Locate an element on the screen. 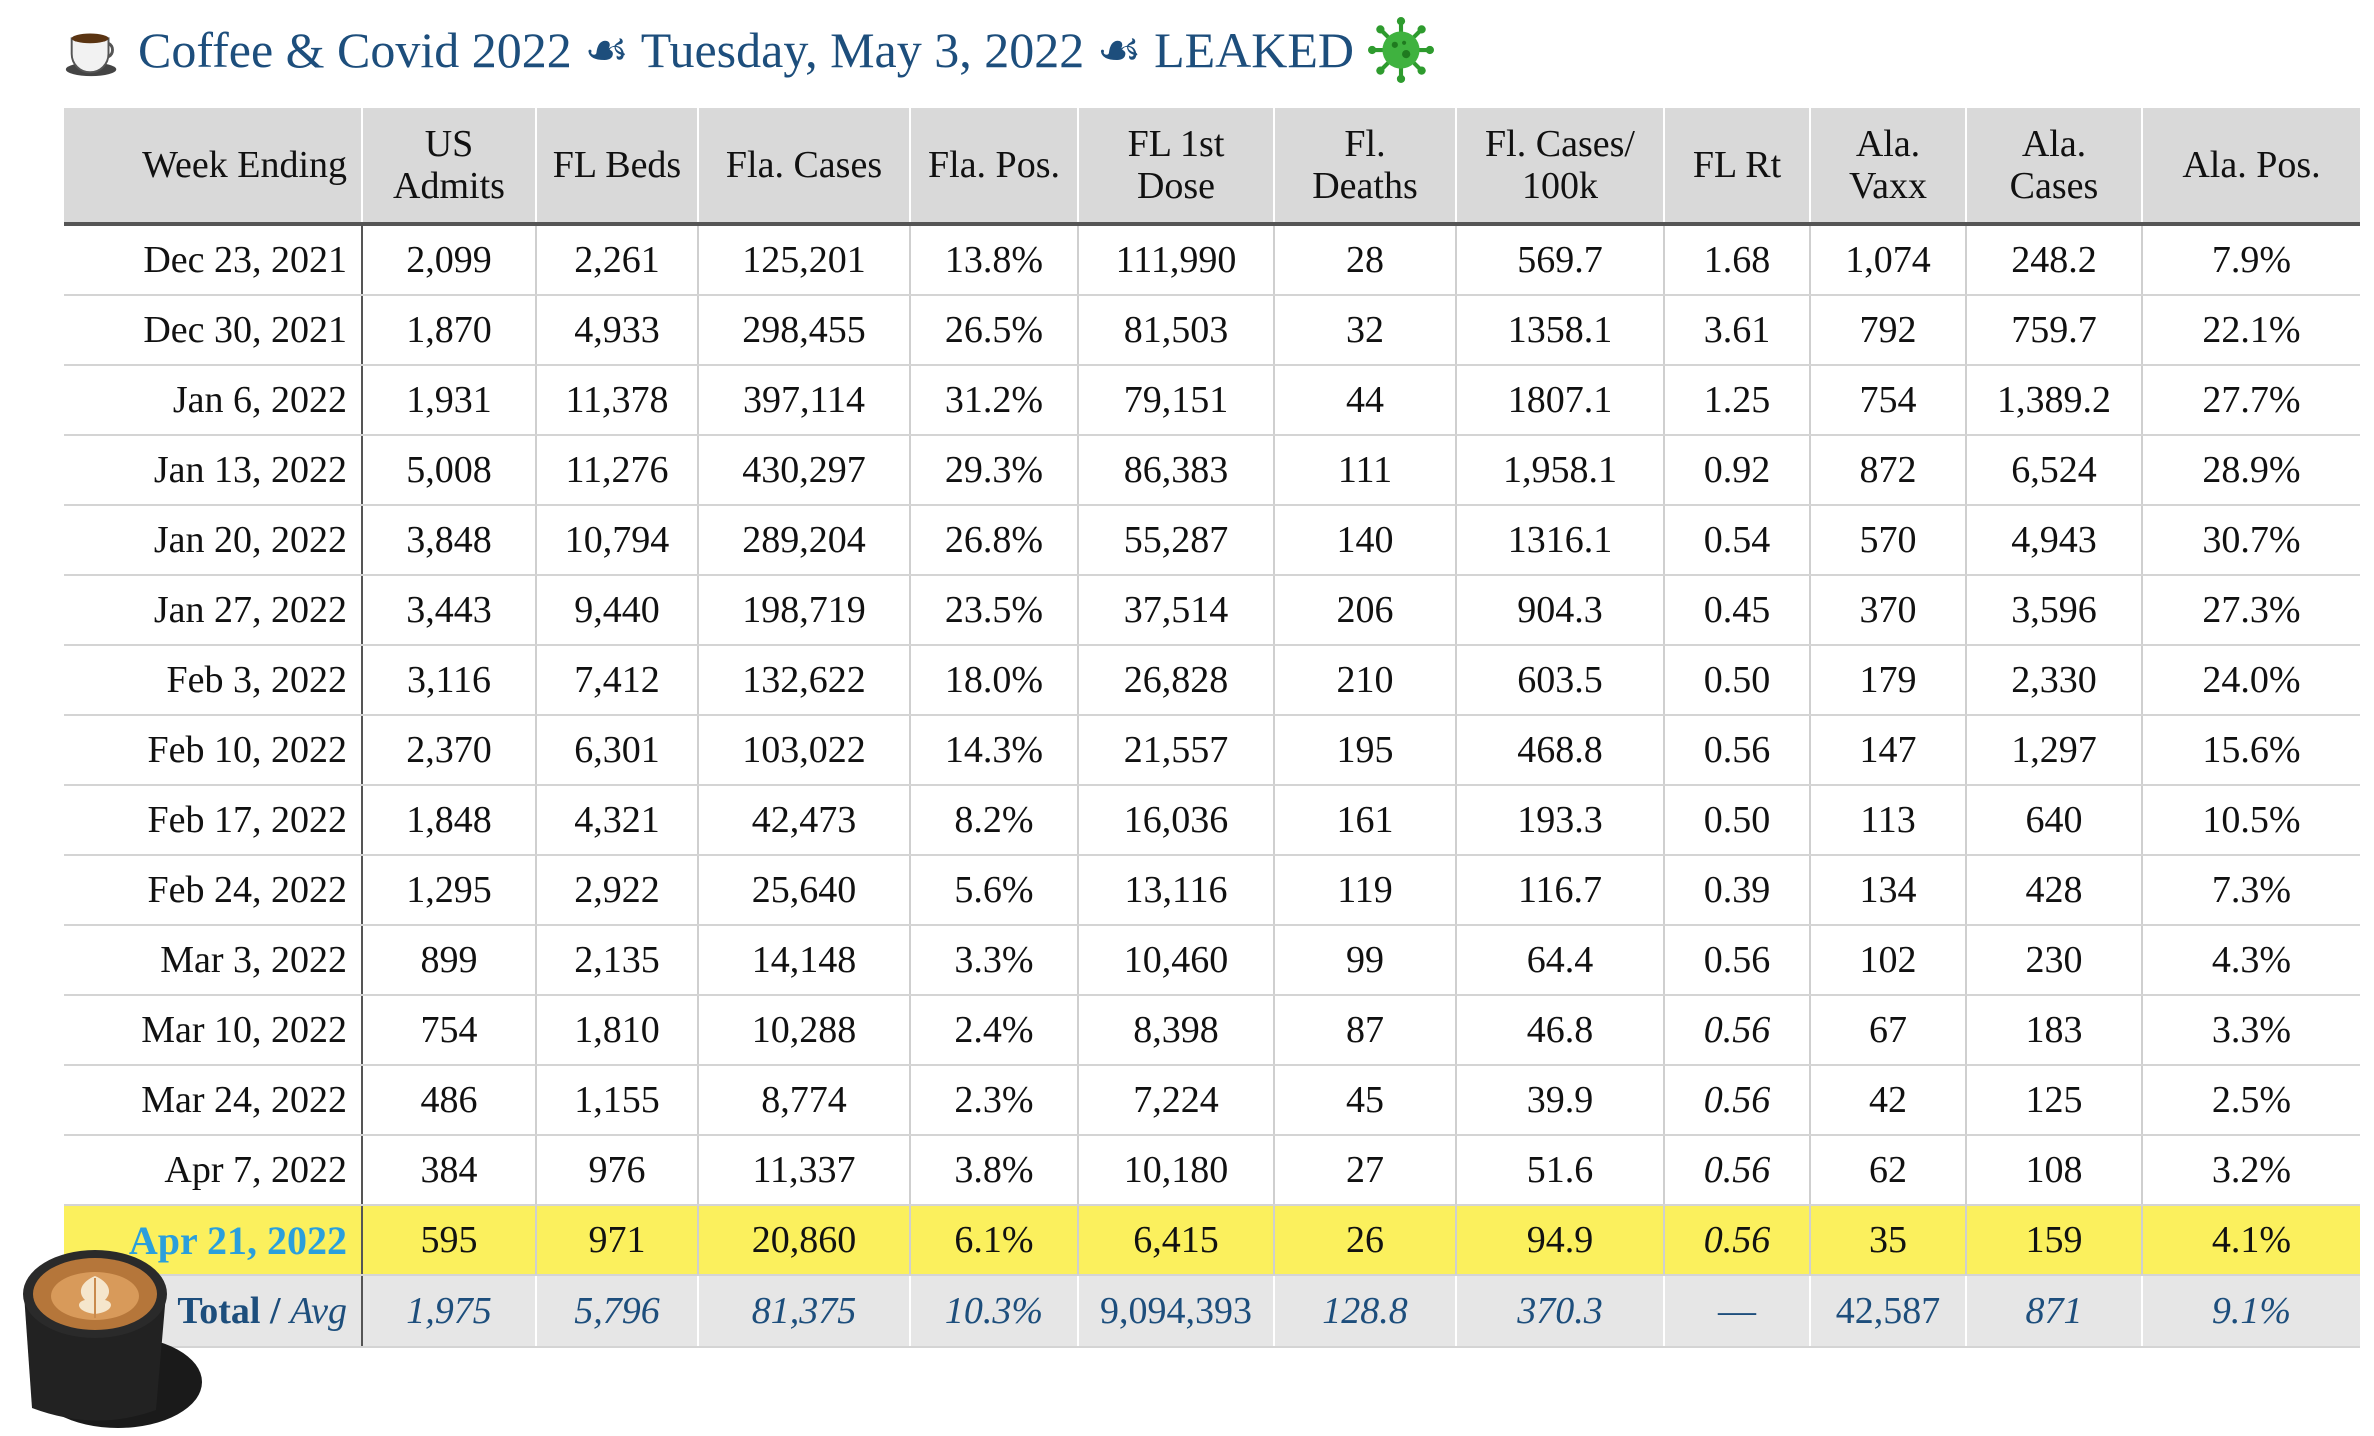 The width and height of the screenshot is (2374, 1436). table-cell: 397,114 is located at coordinates (803, 400).